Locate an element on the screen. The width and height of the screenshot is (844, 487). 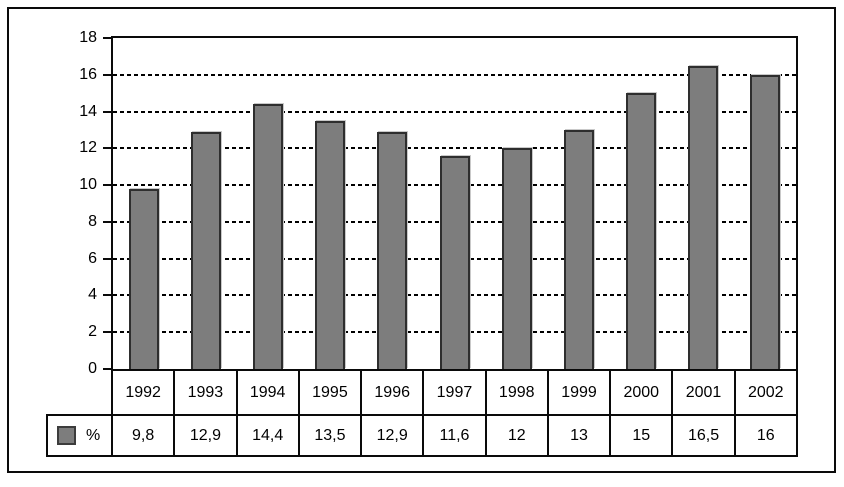
bar-2000 is located at coordinates (640, 231).